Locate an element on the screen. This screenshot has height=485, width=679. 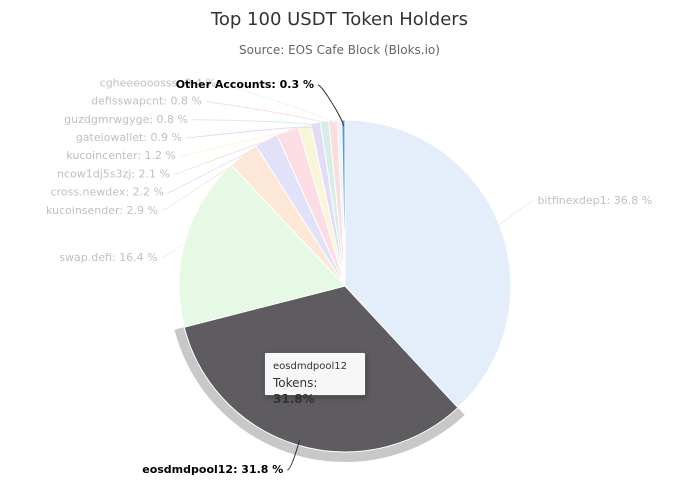
connector-other-accounts is located at coordinates (330, 105).